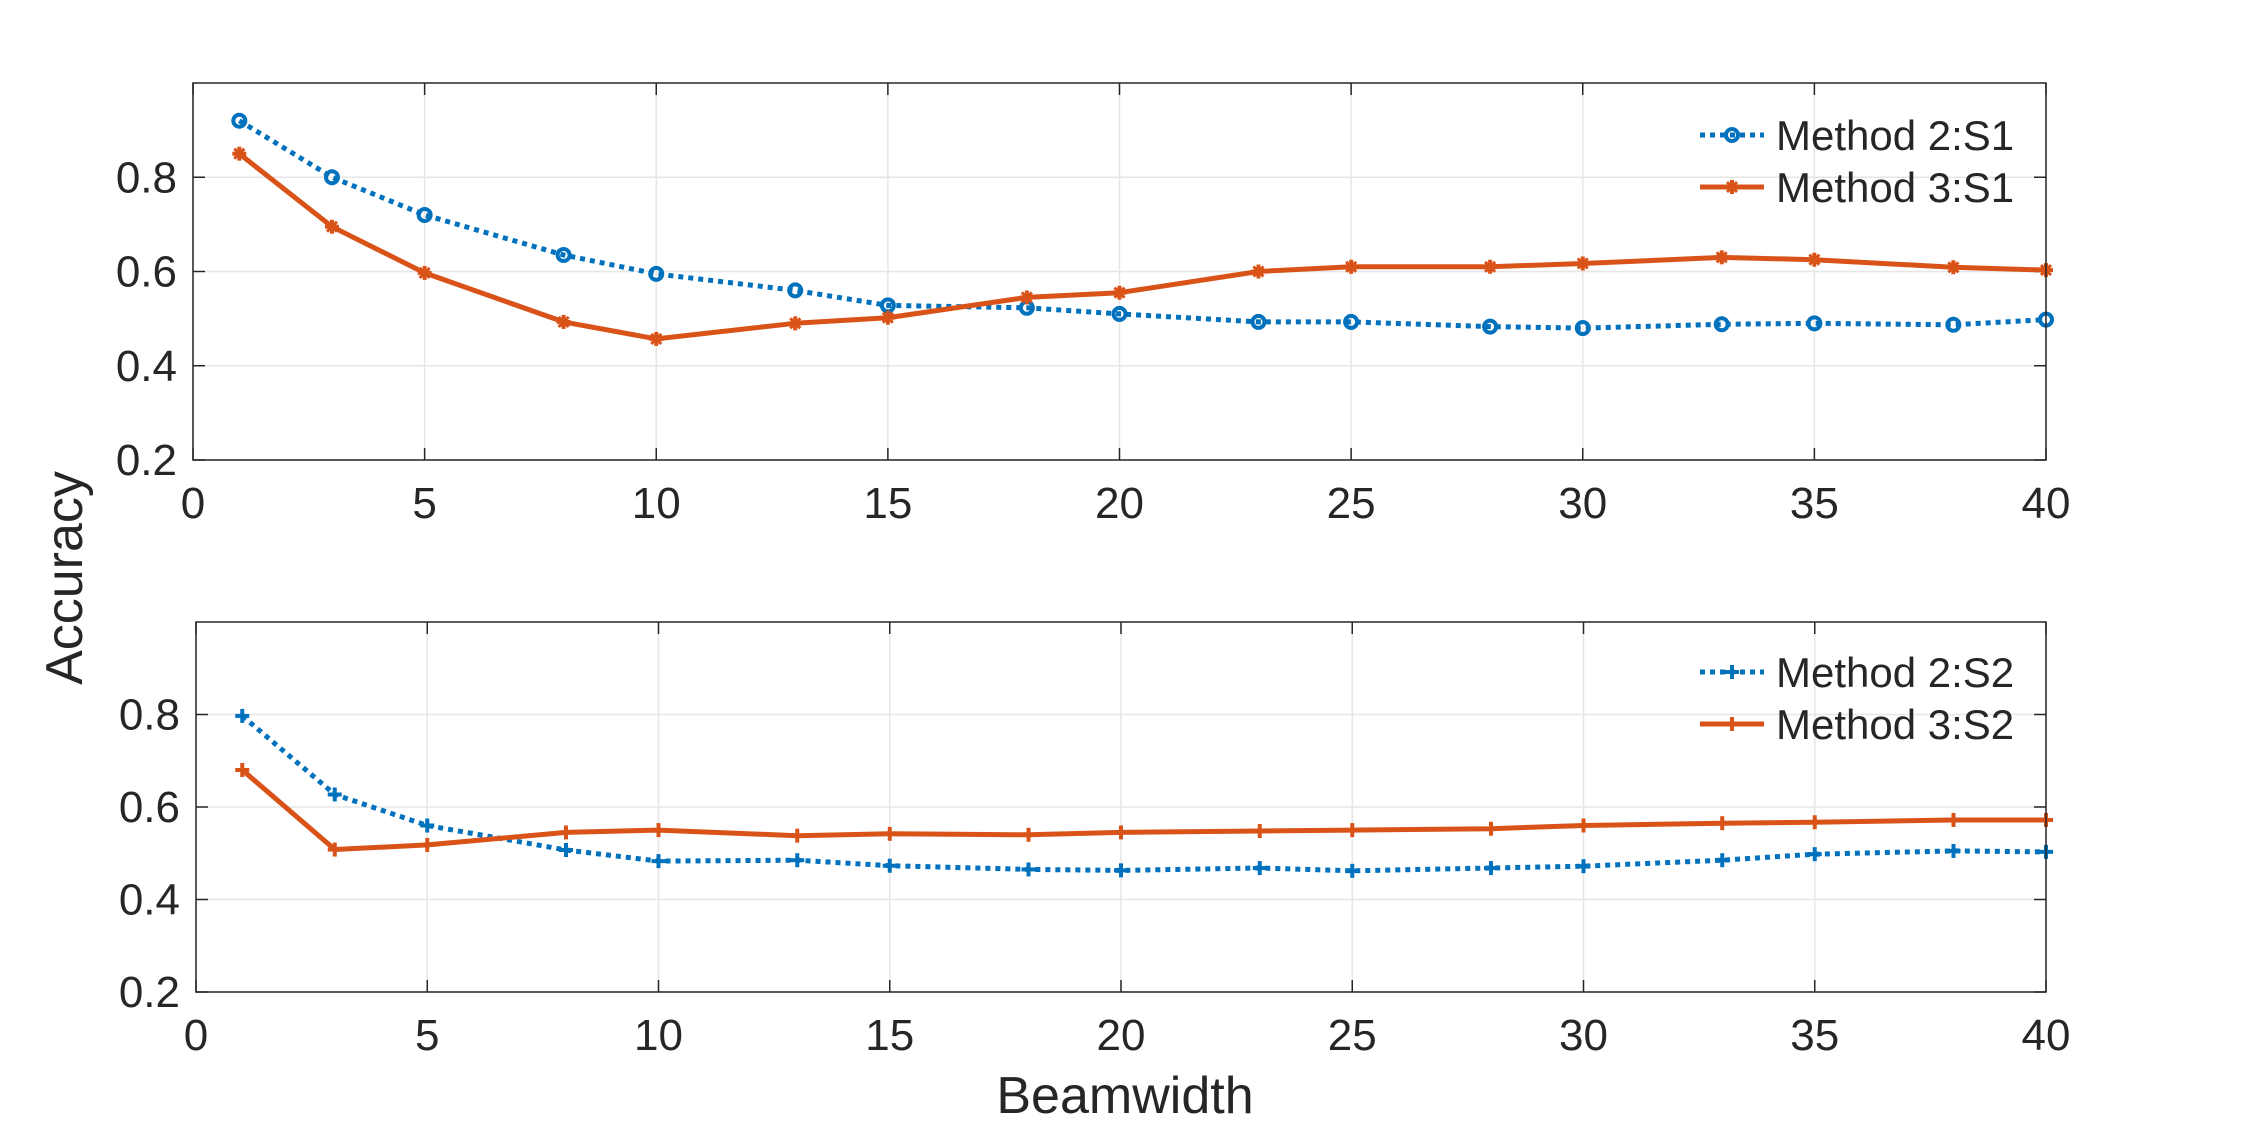  What do you see at coordinates (1121, 1035) in the screenshot?
I see `panel-2-x-tick-label: 20` at bounding box center [1121, 1035].